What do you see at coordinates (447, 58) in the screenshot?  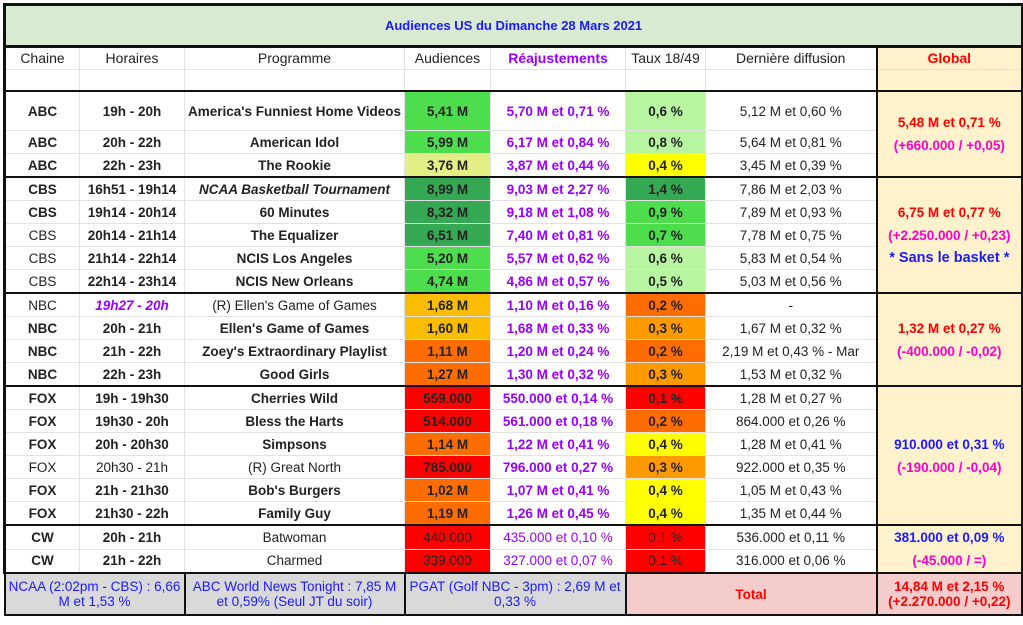 I see `header-audiences: Audiences` at bounding box center [447, 58].